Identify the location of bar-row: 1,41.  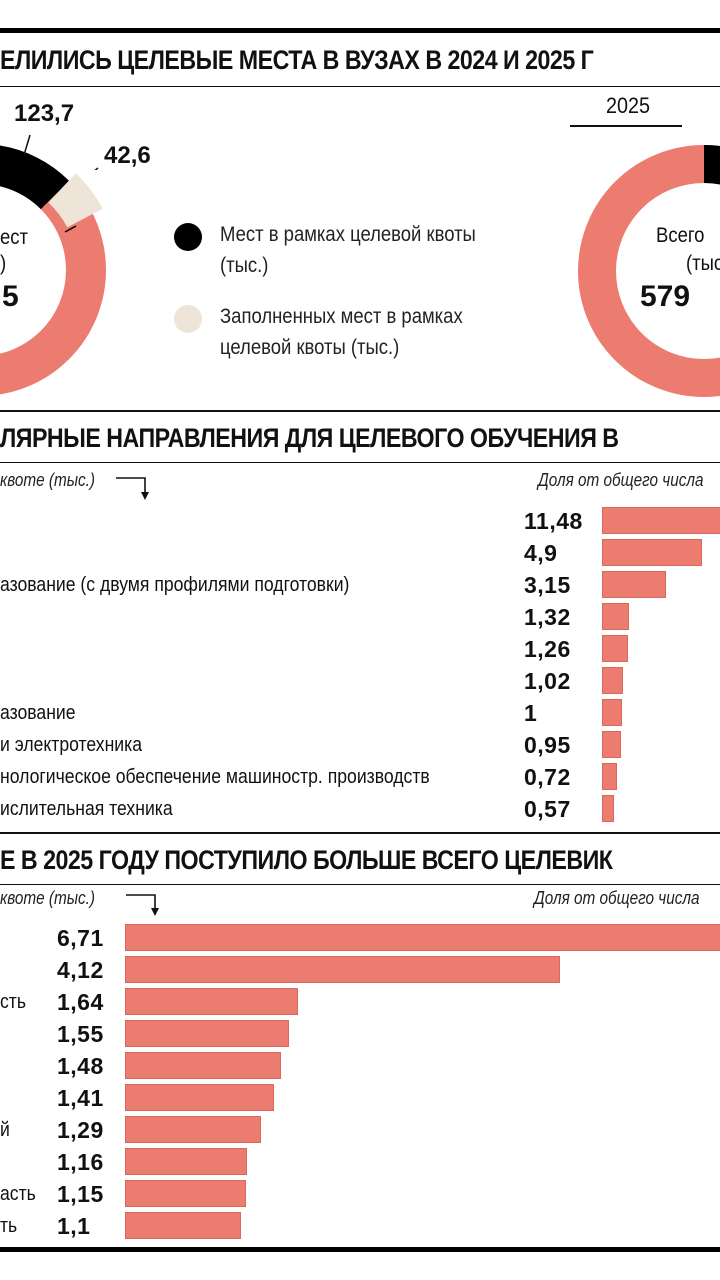
(360, 1098).